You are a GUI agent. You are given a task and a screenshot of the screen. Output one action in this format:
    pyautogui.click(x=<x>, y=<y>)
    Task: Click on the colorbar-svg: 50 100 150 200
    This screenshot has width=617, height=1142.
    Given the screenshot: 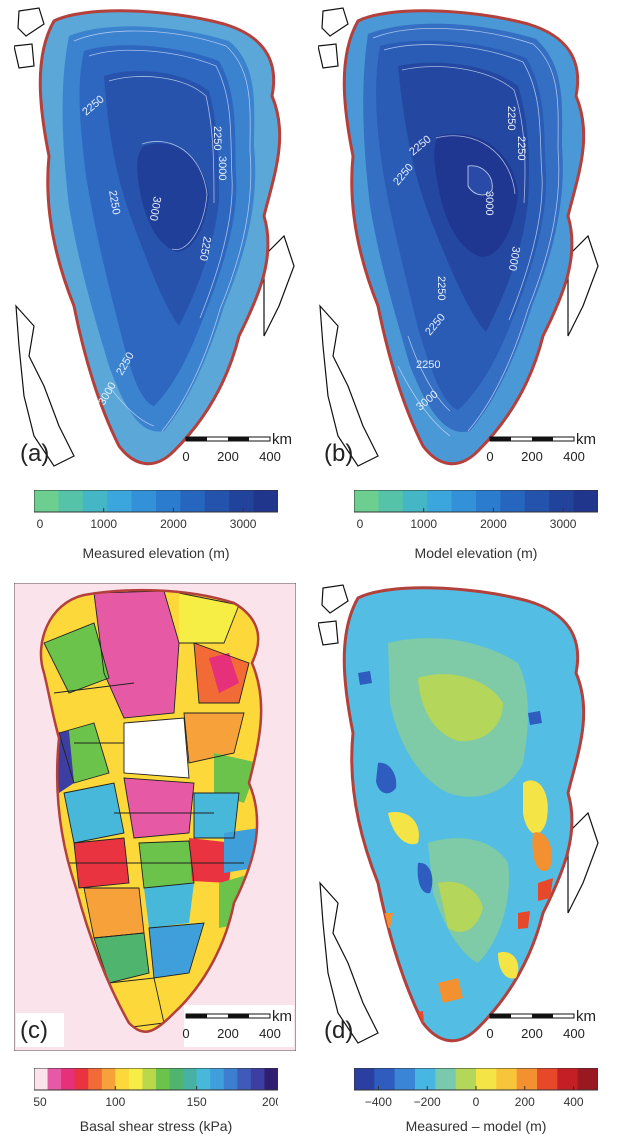 What is the action you would take?
    pyautogui.click(x=157, y=1088)
    